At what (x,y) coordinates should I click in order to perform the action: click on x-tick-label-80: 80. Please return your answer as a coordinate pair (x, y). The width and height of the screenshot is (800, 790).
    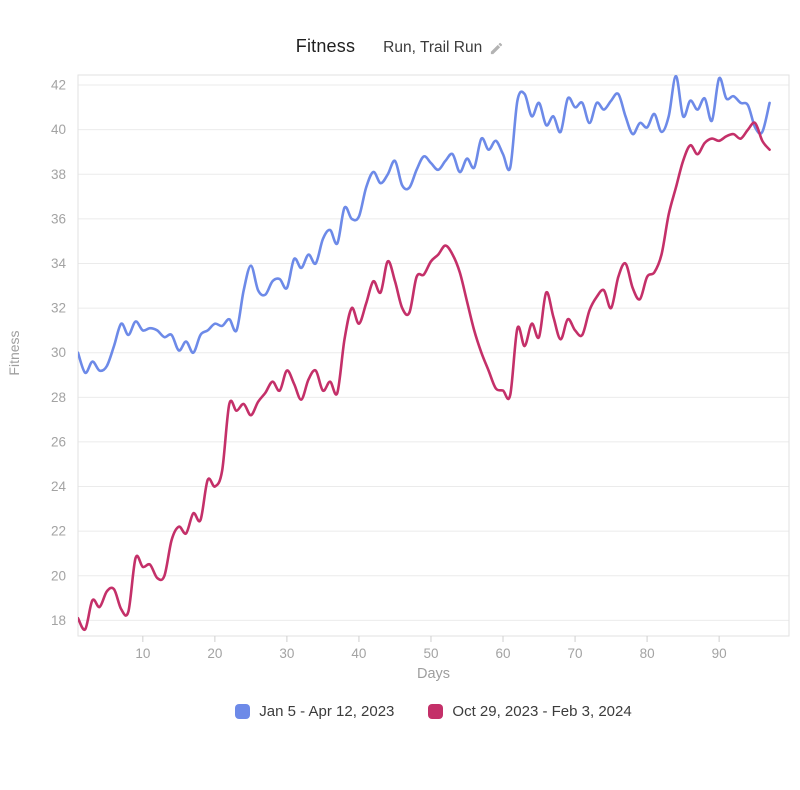
    Looking at the image, I should click on (647, 653).